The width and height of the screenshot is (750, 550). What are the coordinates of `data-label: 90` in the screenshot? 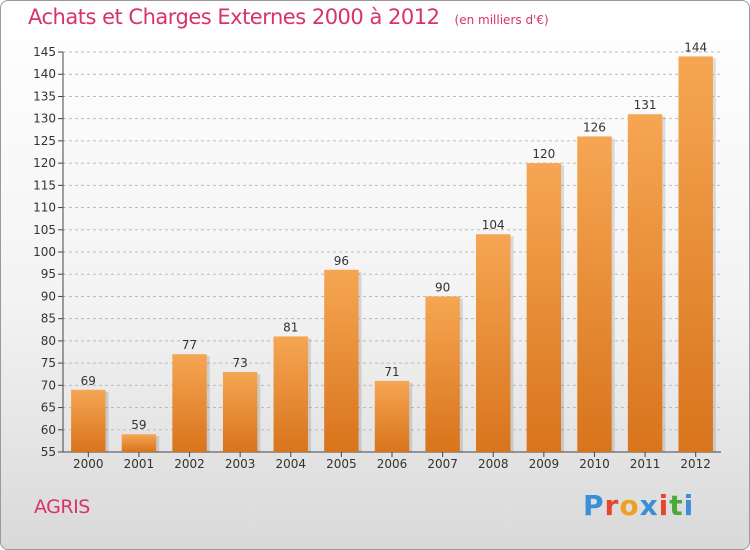 It's located at (442, 287).